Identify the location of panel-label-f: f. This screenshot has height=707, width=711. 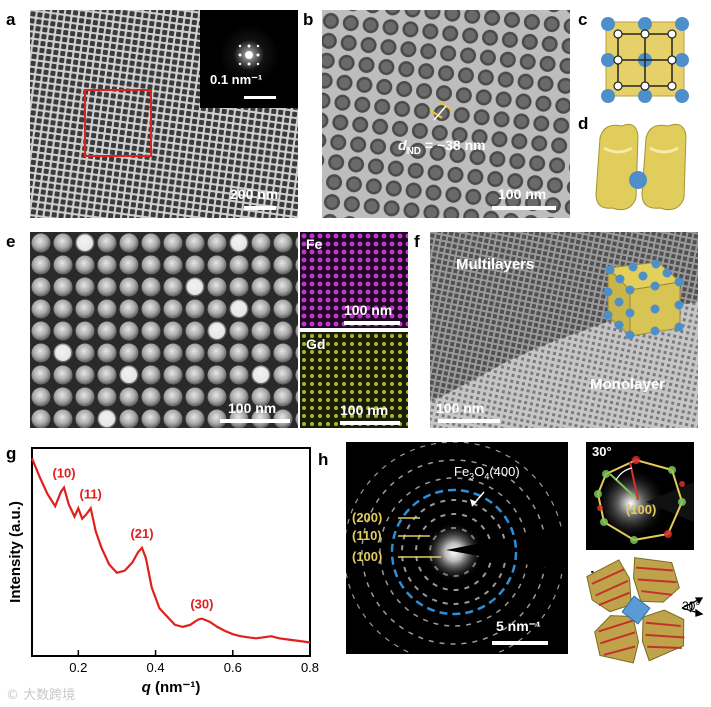
(417, 241).